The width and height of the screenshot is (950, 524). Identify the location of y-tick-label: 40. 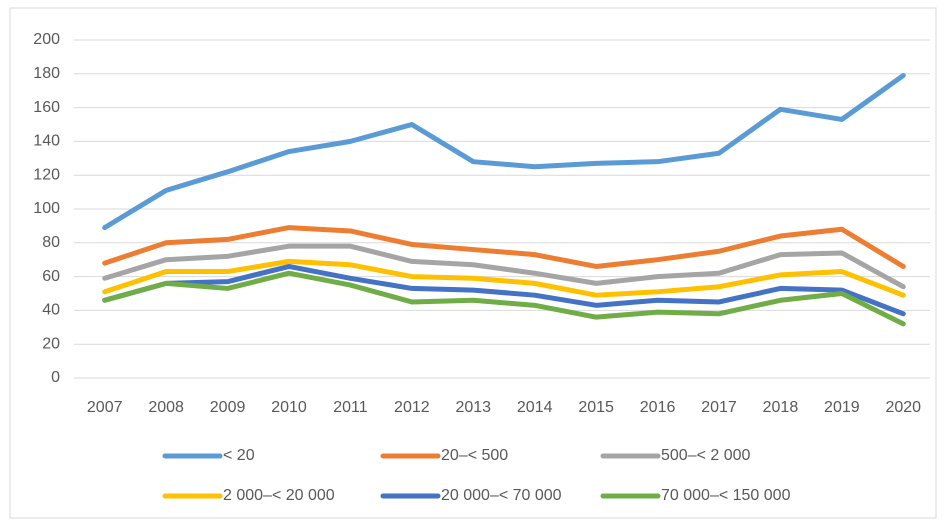
(51, 310).